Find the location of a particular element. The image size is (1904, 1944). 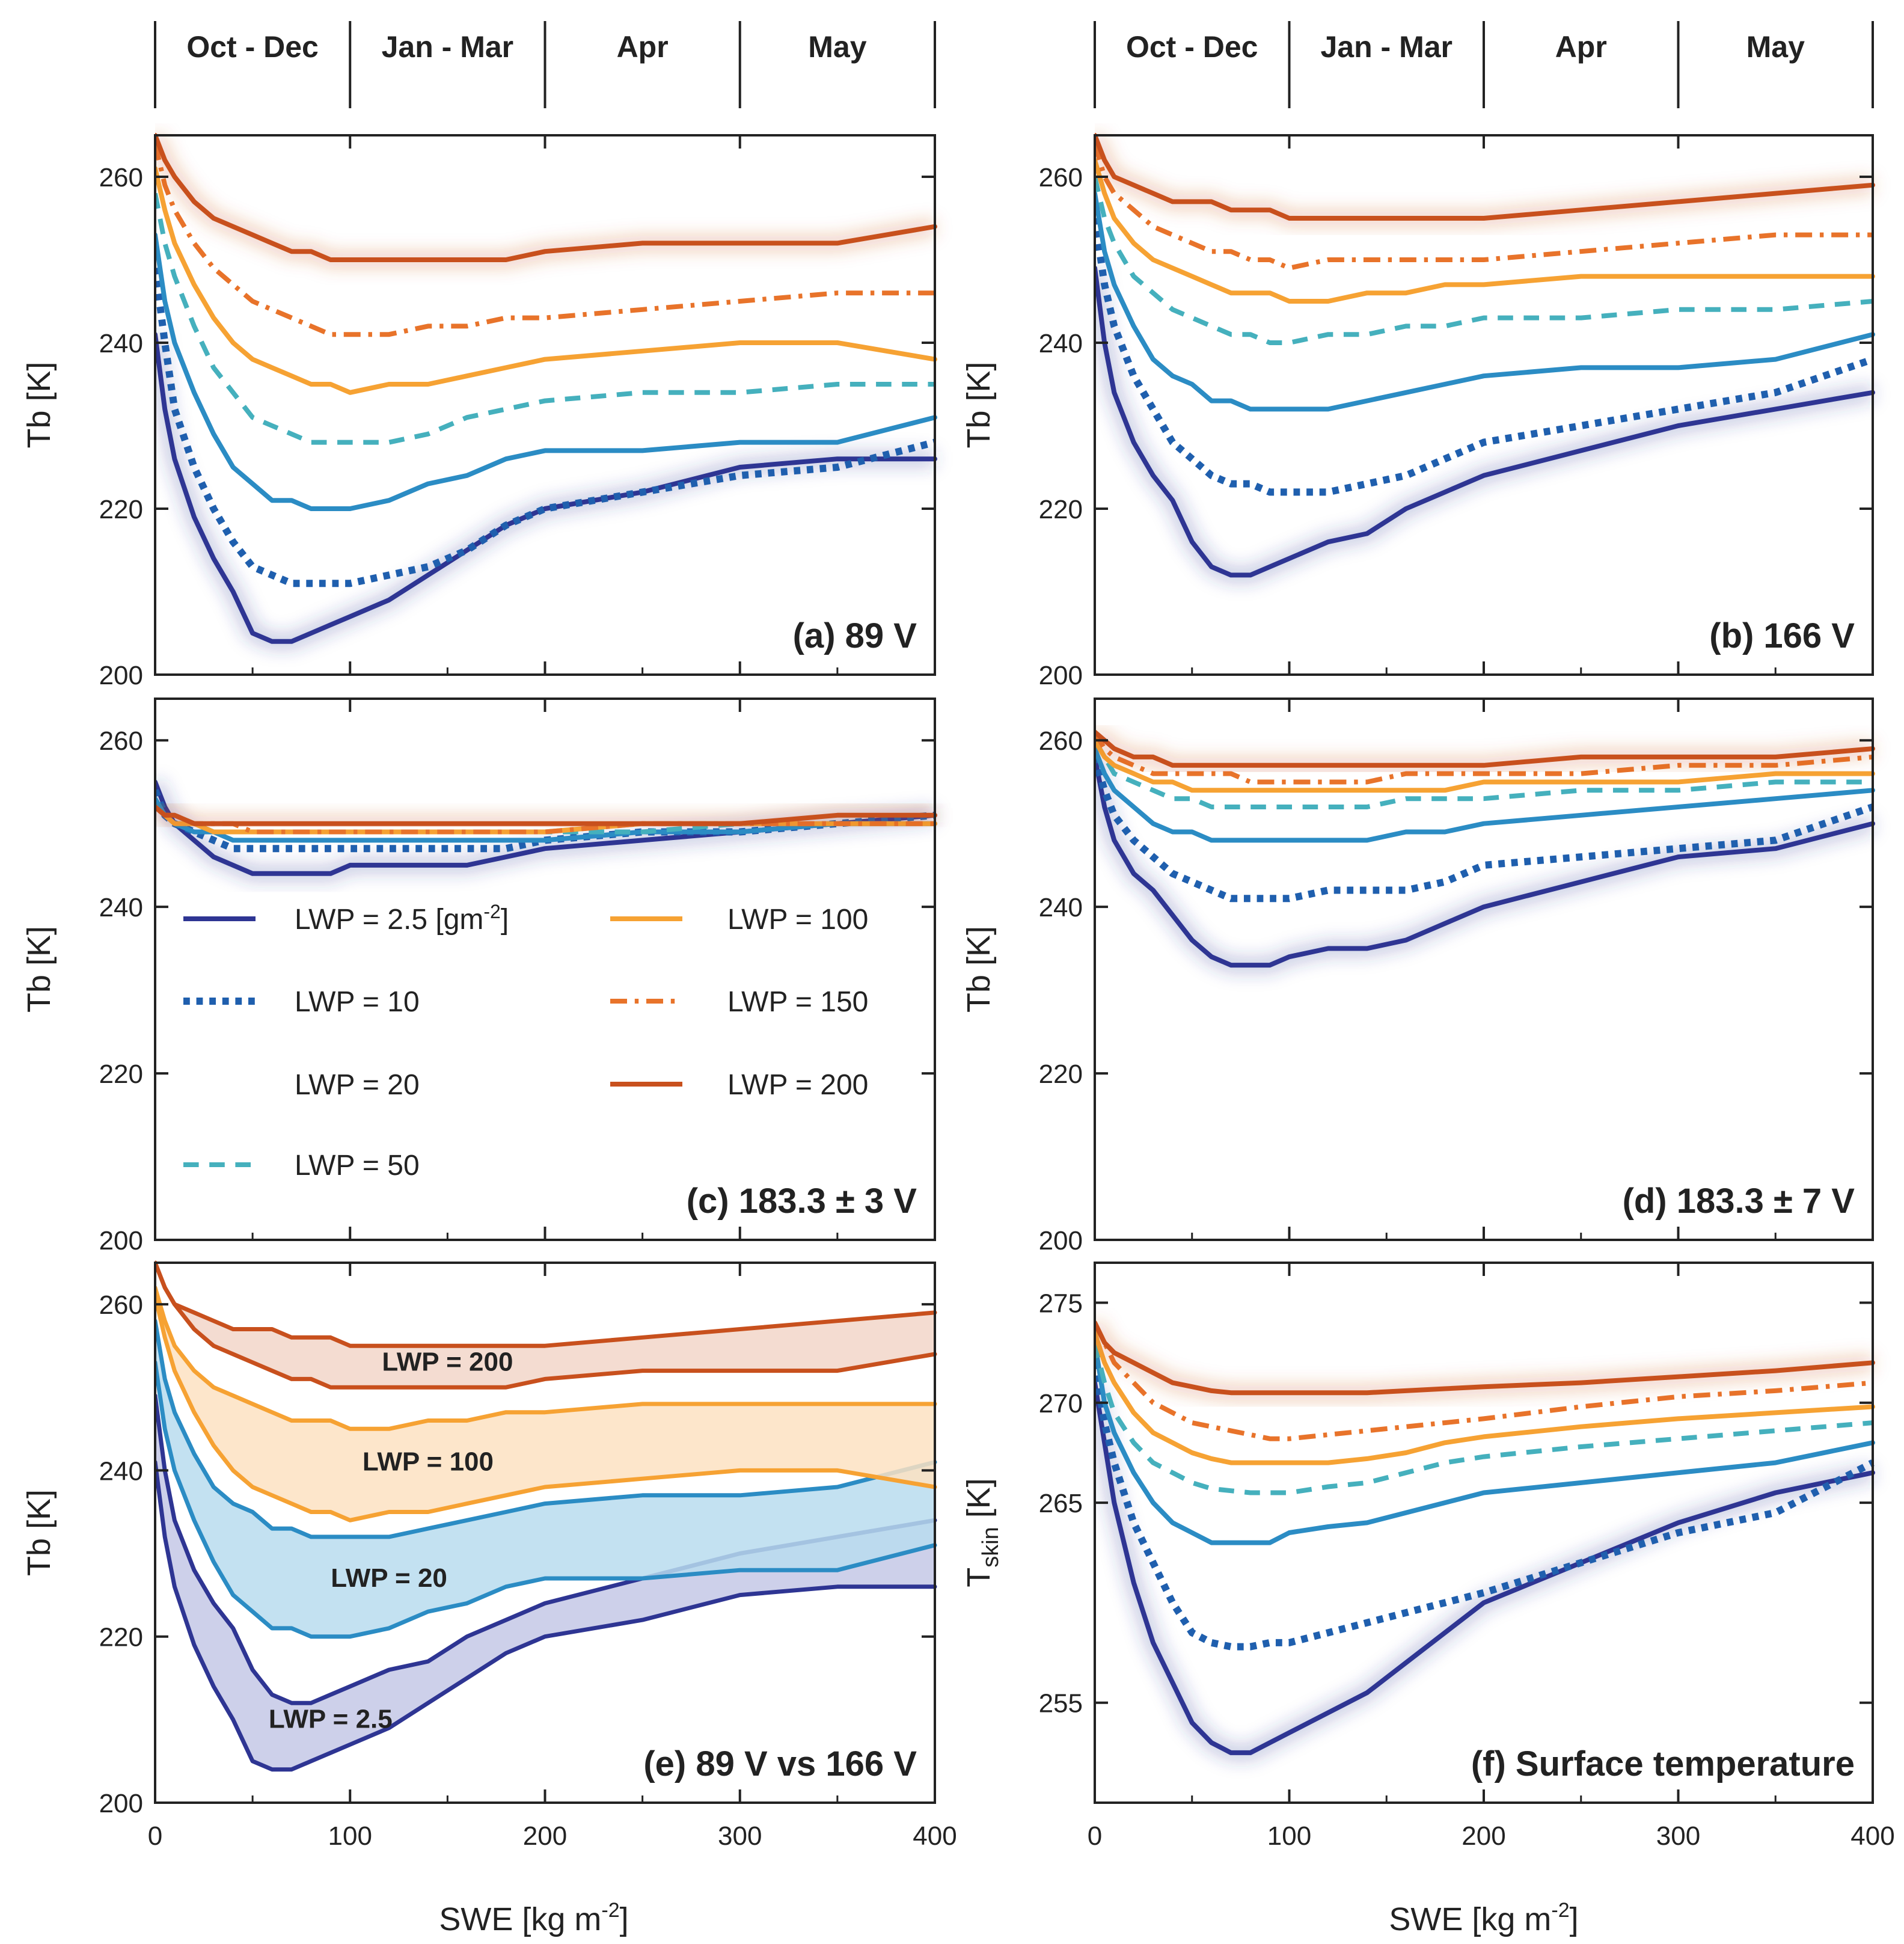

season-header-left: Oct - Dec Jan - Mar Apr May is located at coordinates (545, 64).